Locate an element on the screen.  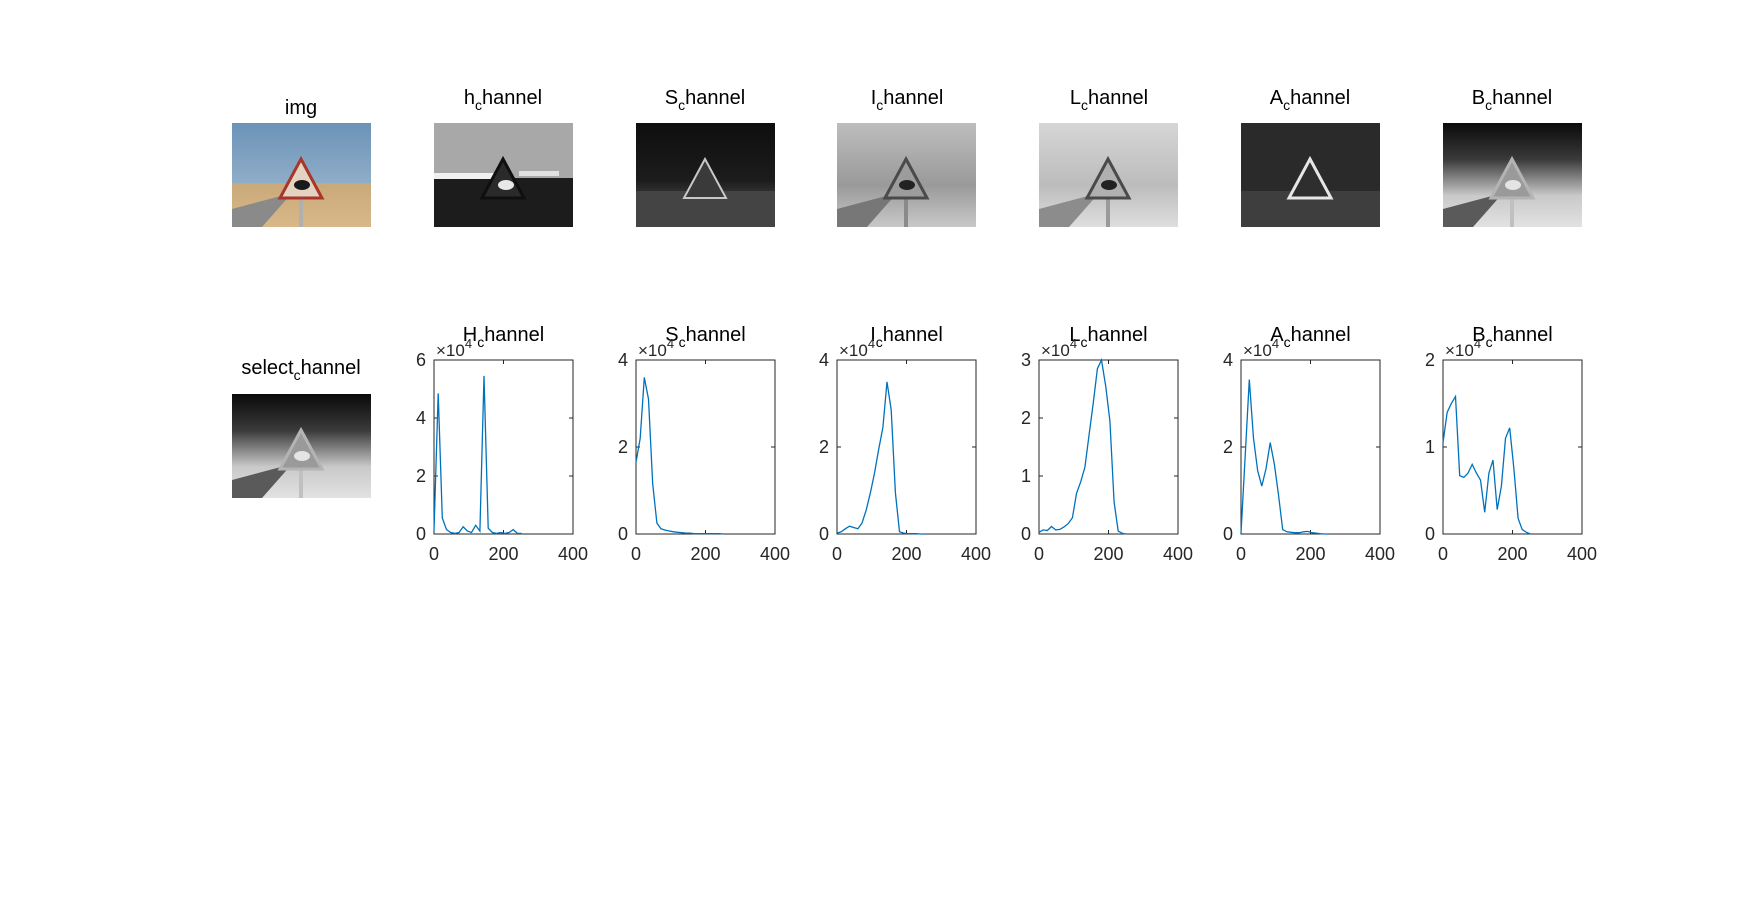
image-panel-i-channel: Ichannel is located at coordinates (906, 157).